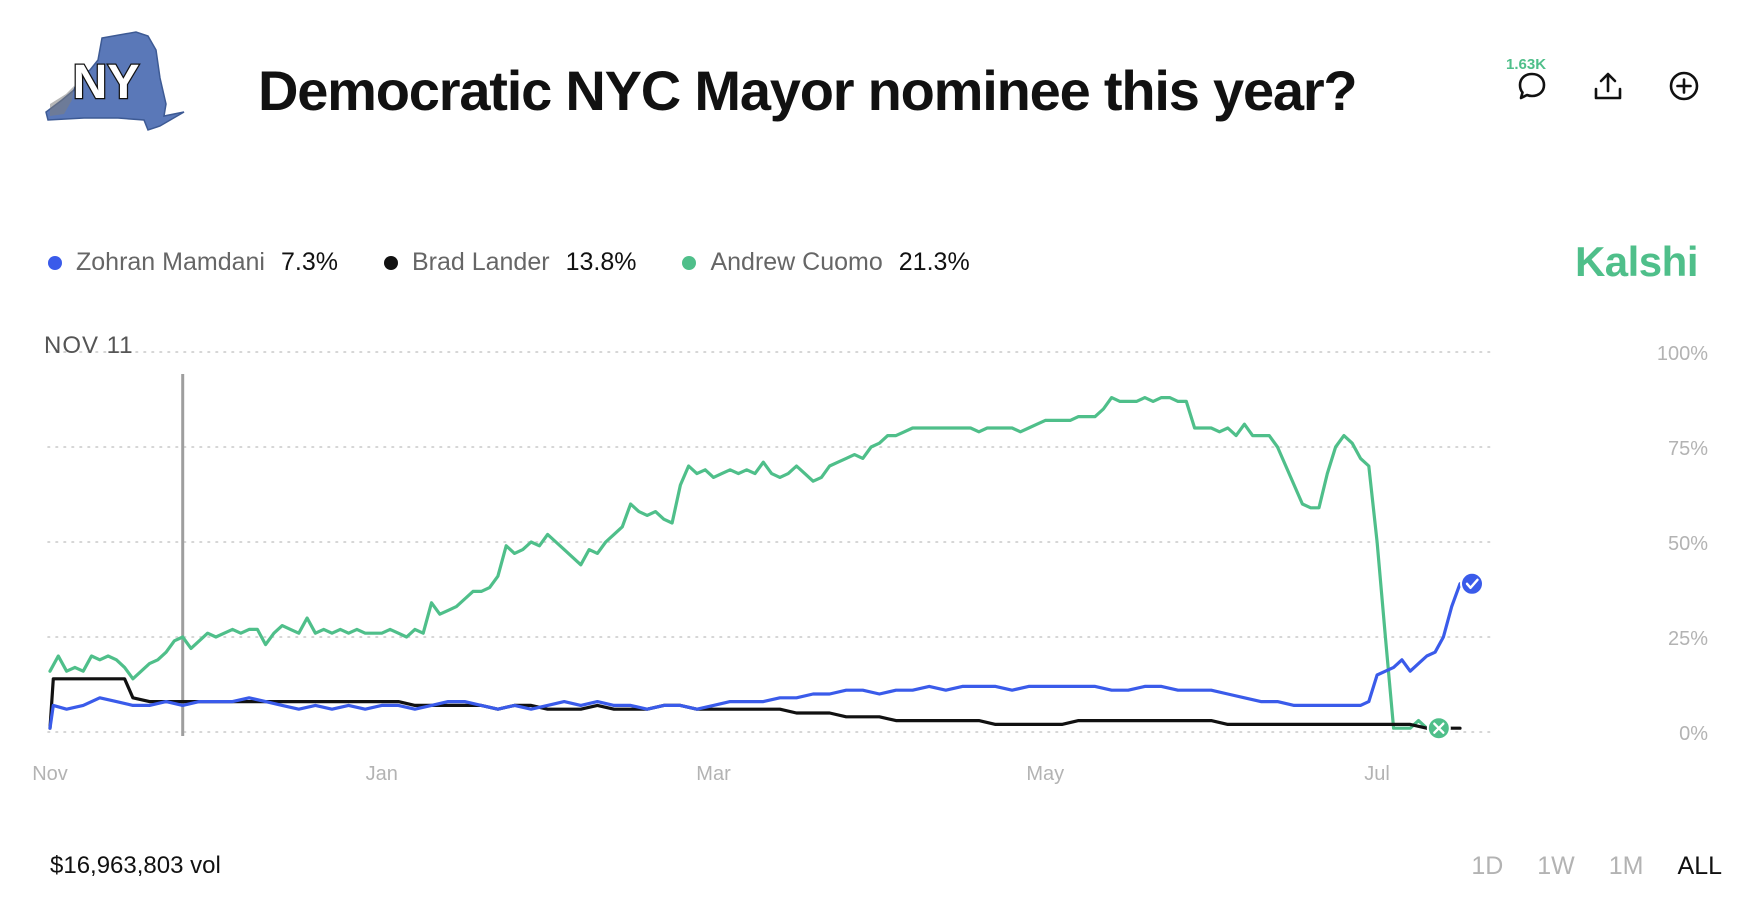 This screenshot has width=1760, height=904. Describe the element at coordinates (480, 262) in the screenshot. I see `legend-name: Brad Lander` at that location.